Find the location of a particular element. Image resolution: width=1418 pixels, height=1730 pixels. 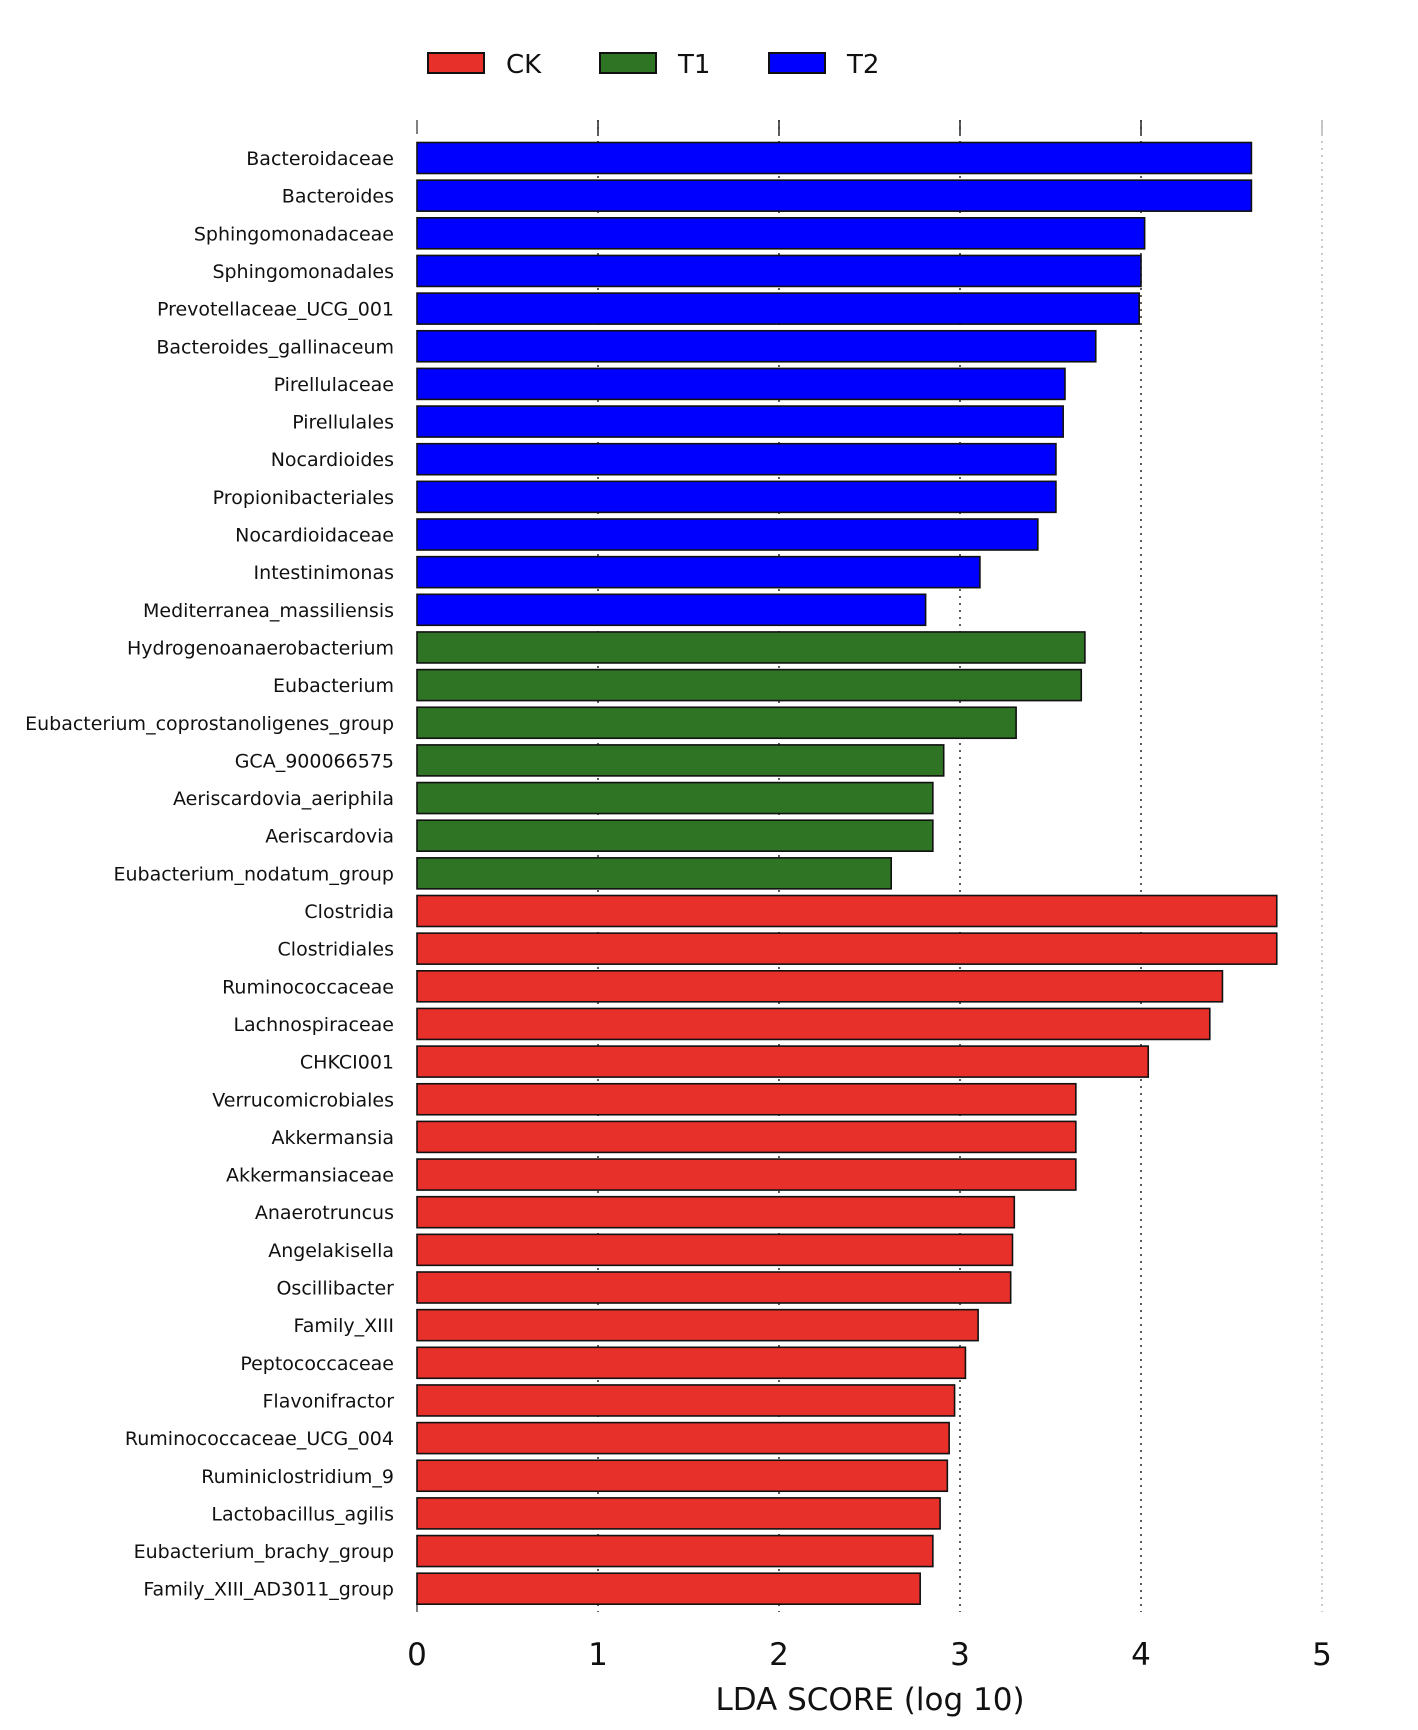

bar-peptococcaceae is located at coordinates (691, 1363).